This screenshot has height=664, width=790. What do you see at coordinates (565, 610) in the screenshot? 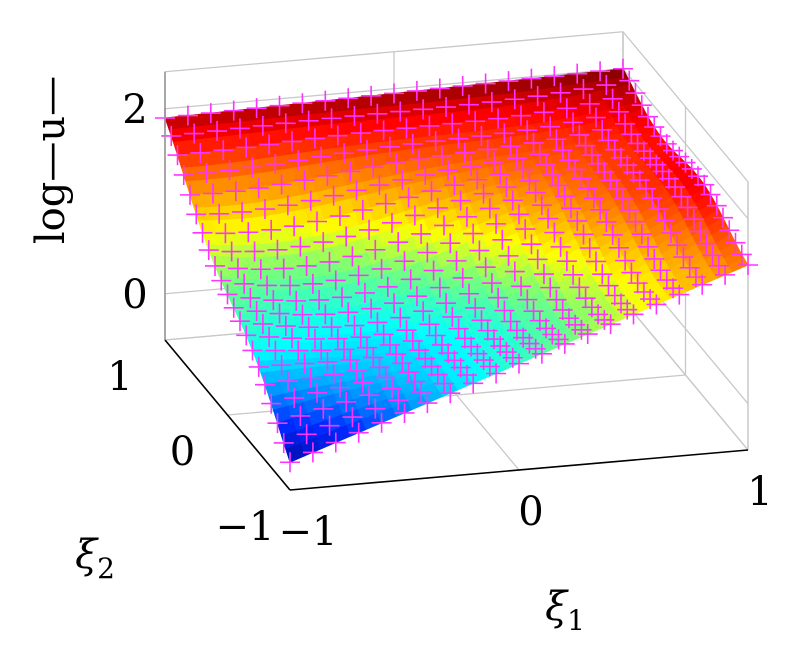
I see `x-axis-label: ξ1` at bounding box center [565, 610].